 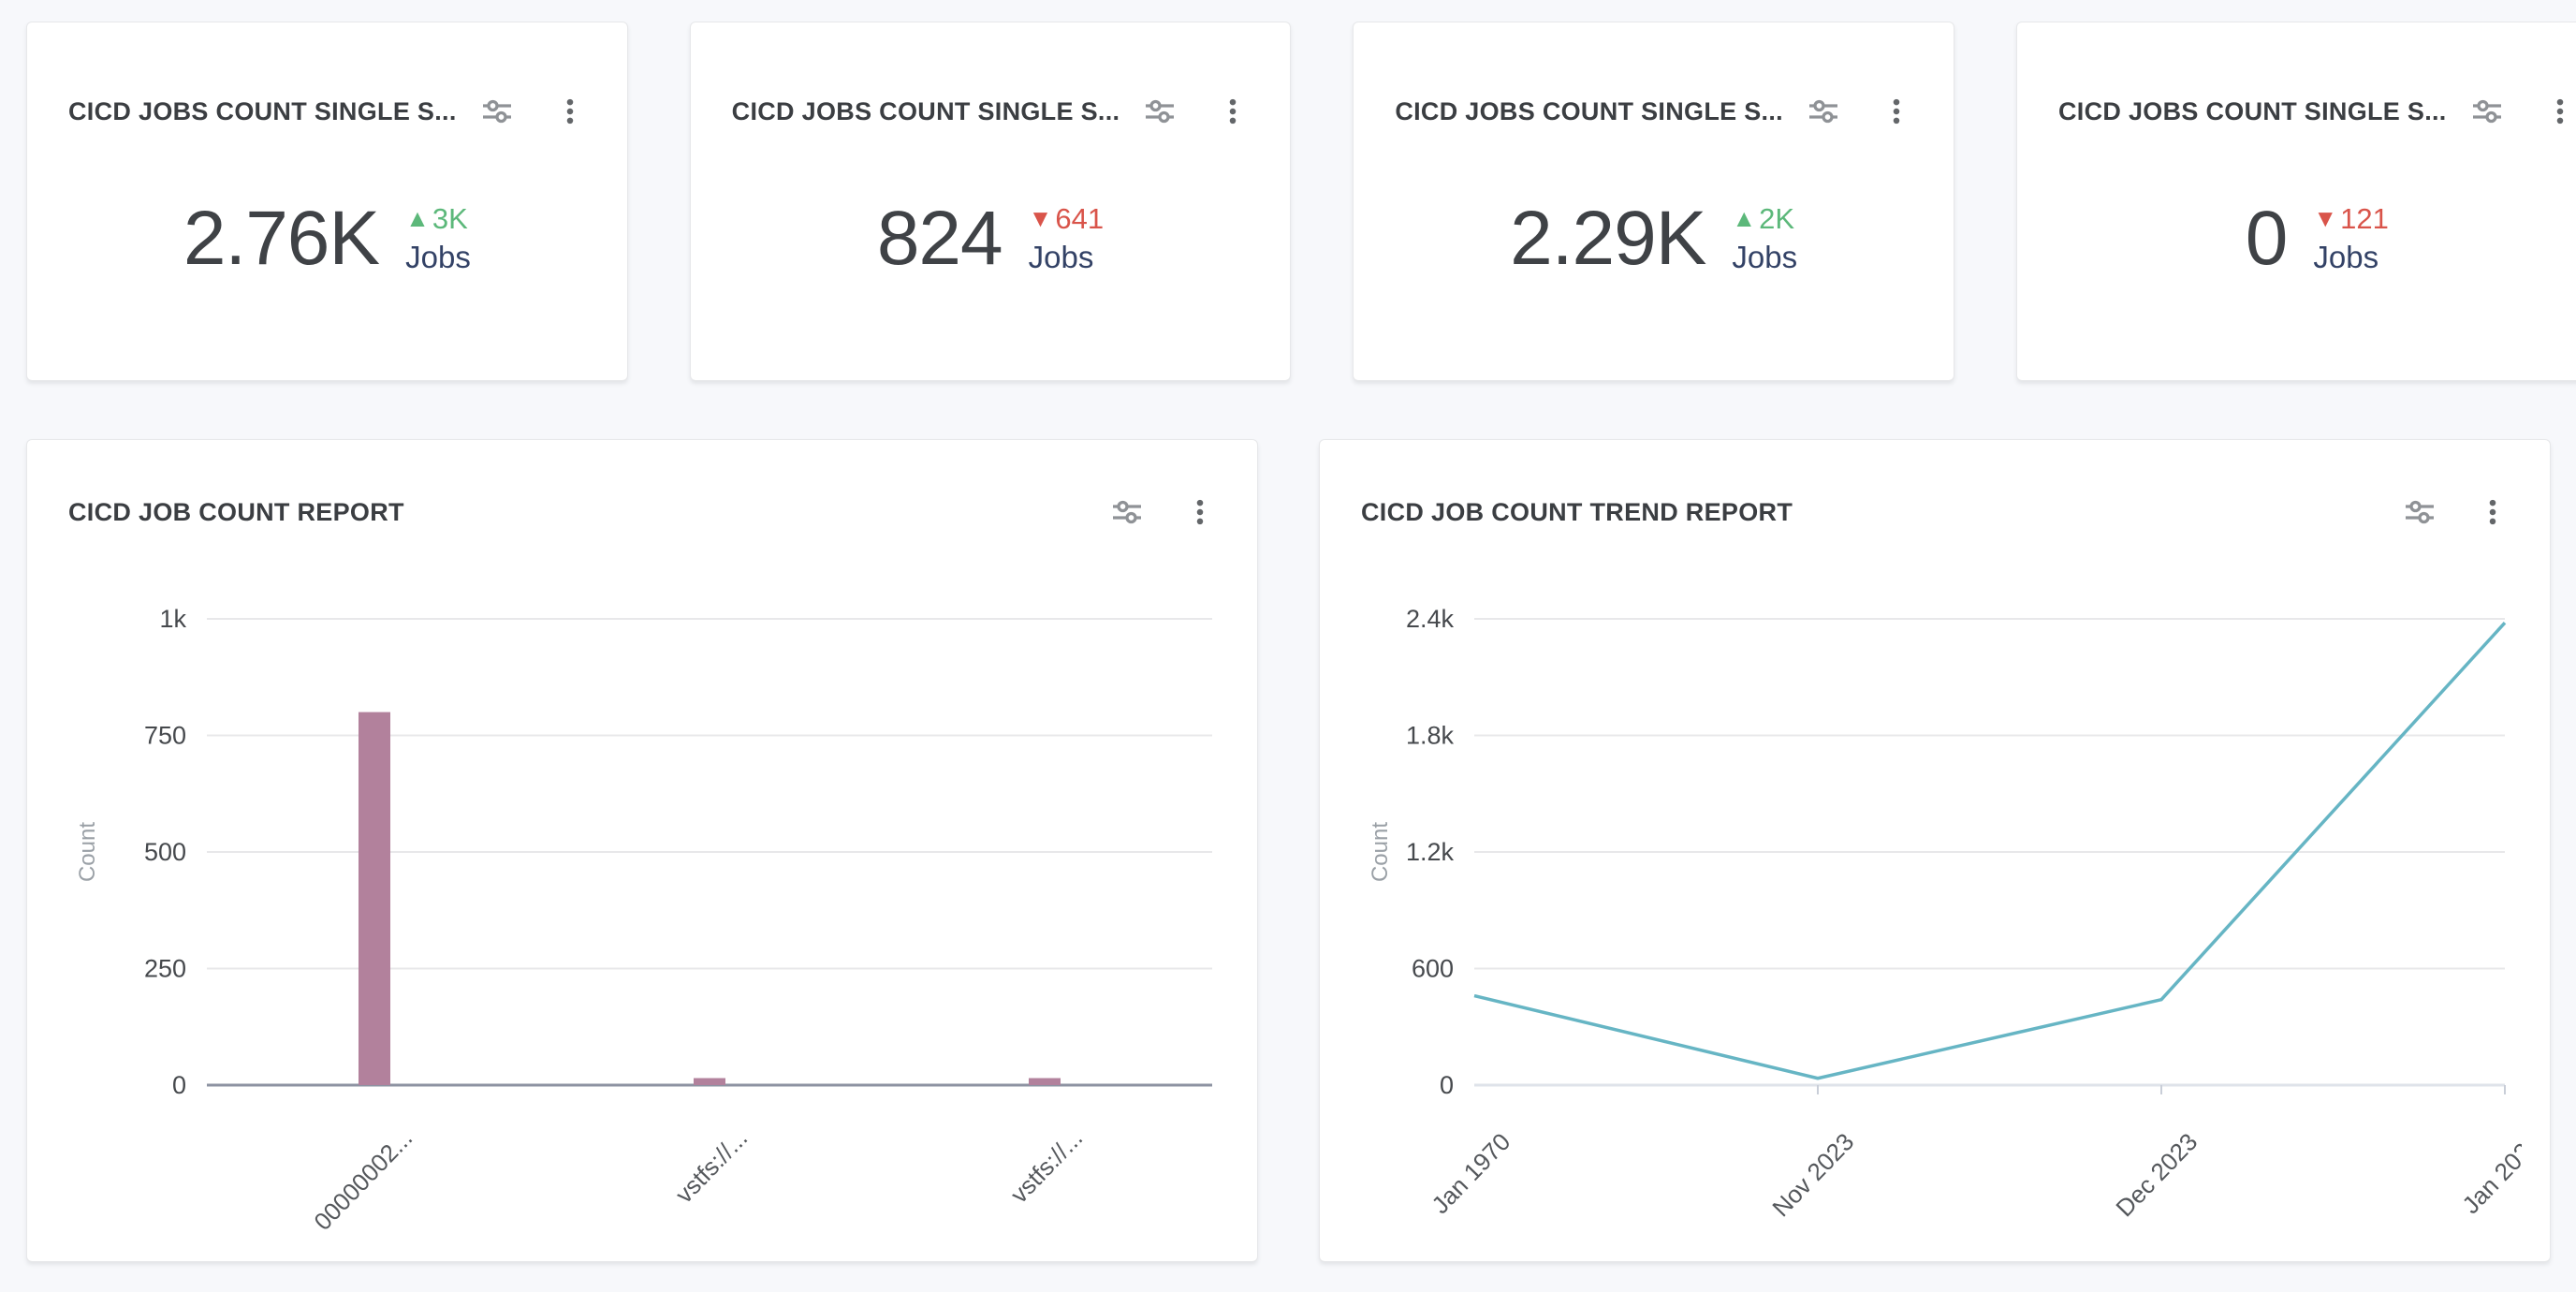 I want to click on kpi-delta: ▼ 121, so click(x=2350, y=219).